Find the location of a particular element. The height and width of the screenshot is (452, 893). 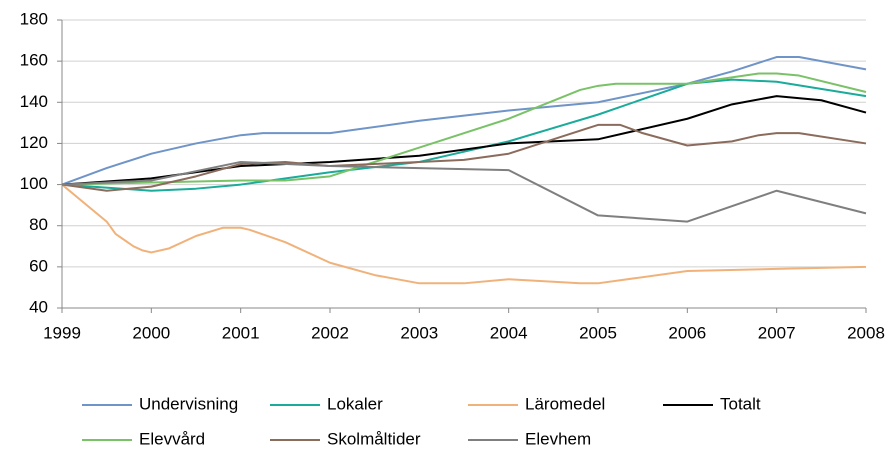

x-tick-label: 2006 is located at coordinates (687, 332).